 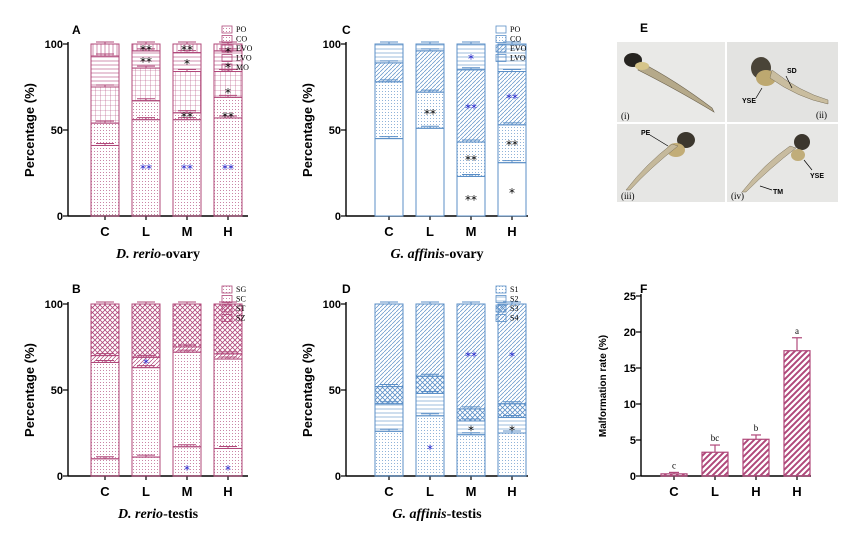 What do you see at coordinates (633, 441) in the screenshot?
I see `y-tick-label: 5` at bounding box center [633, 441].